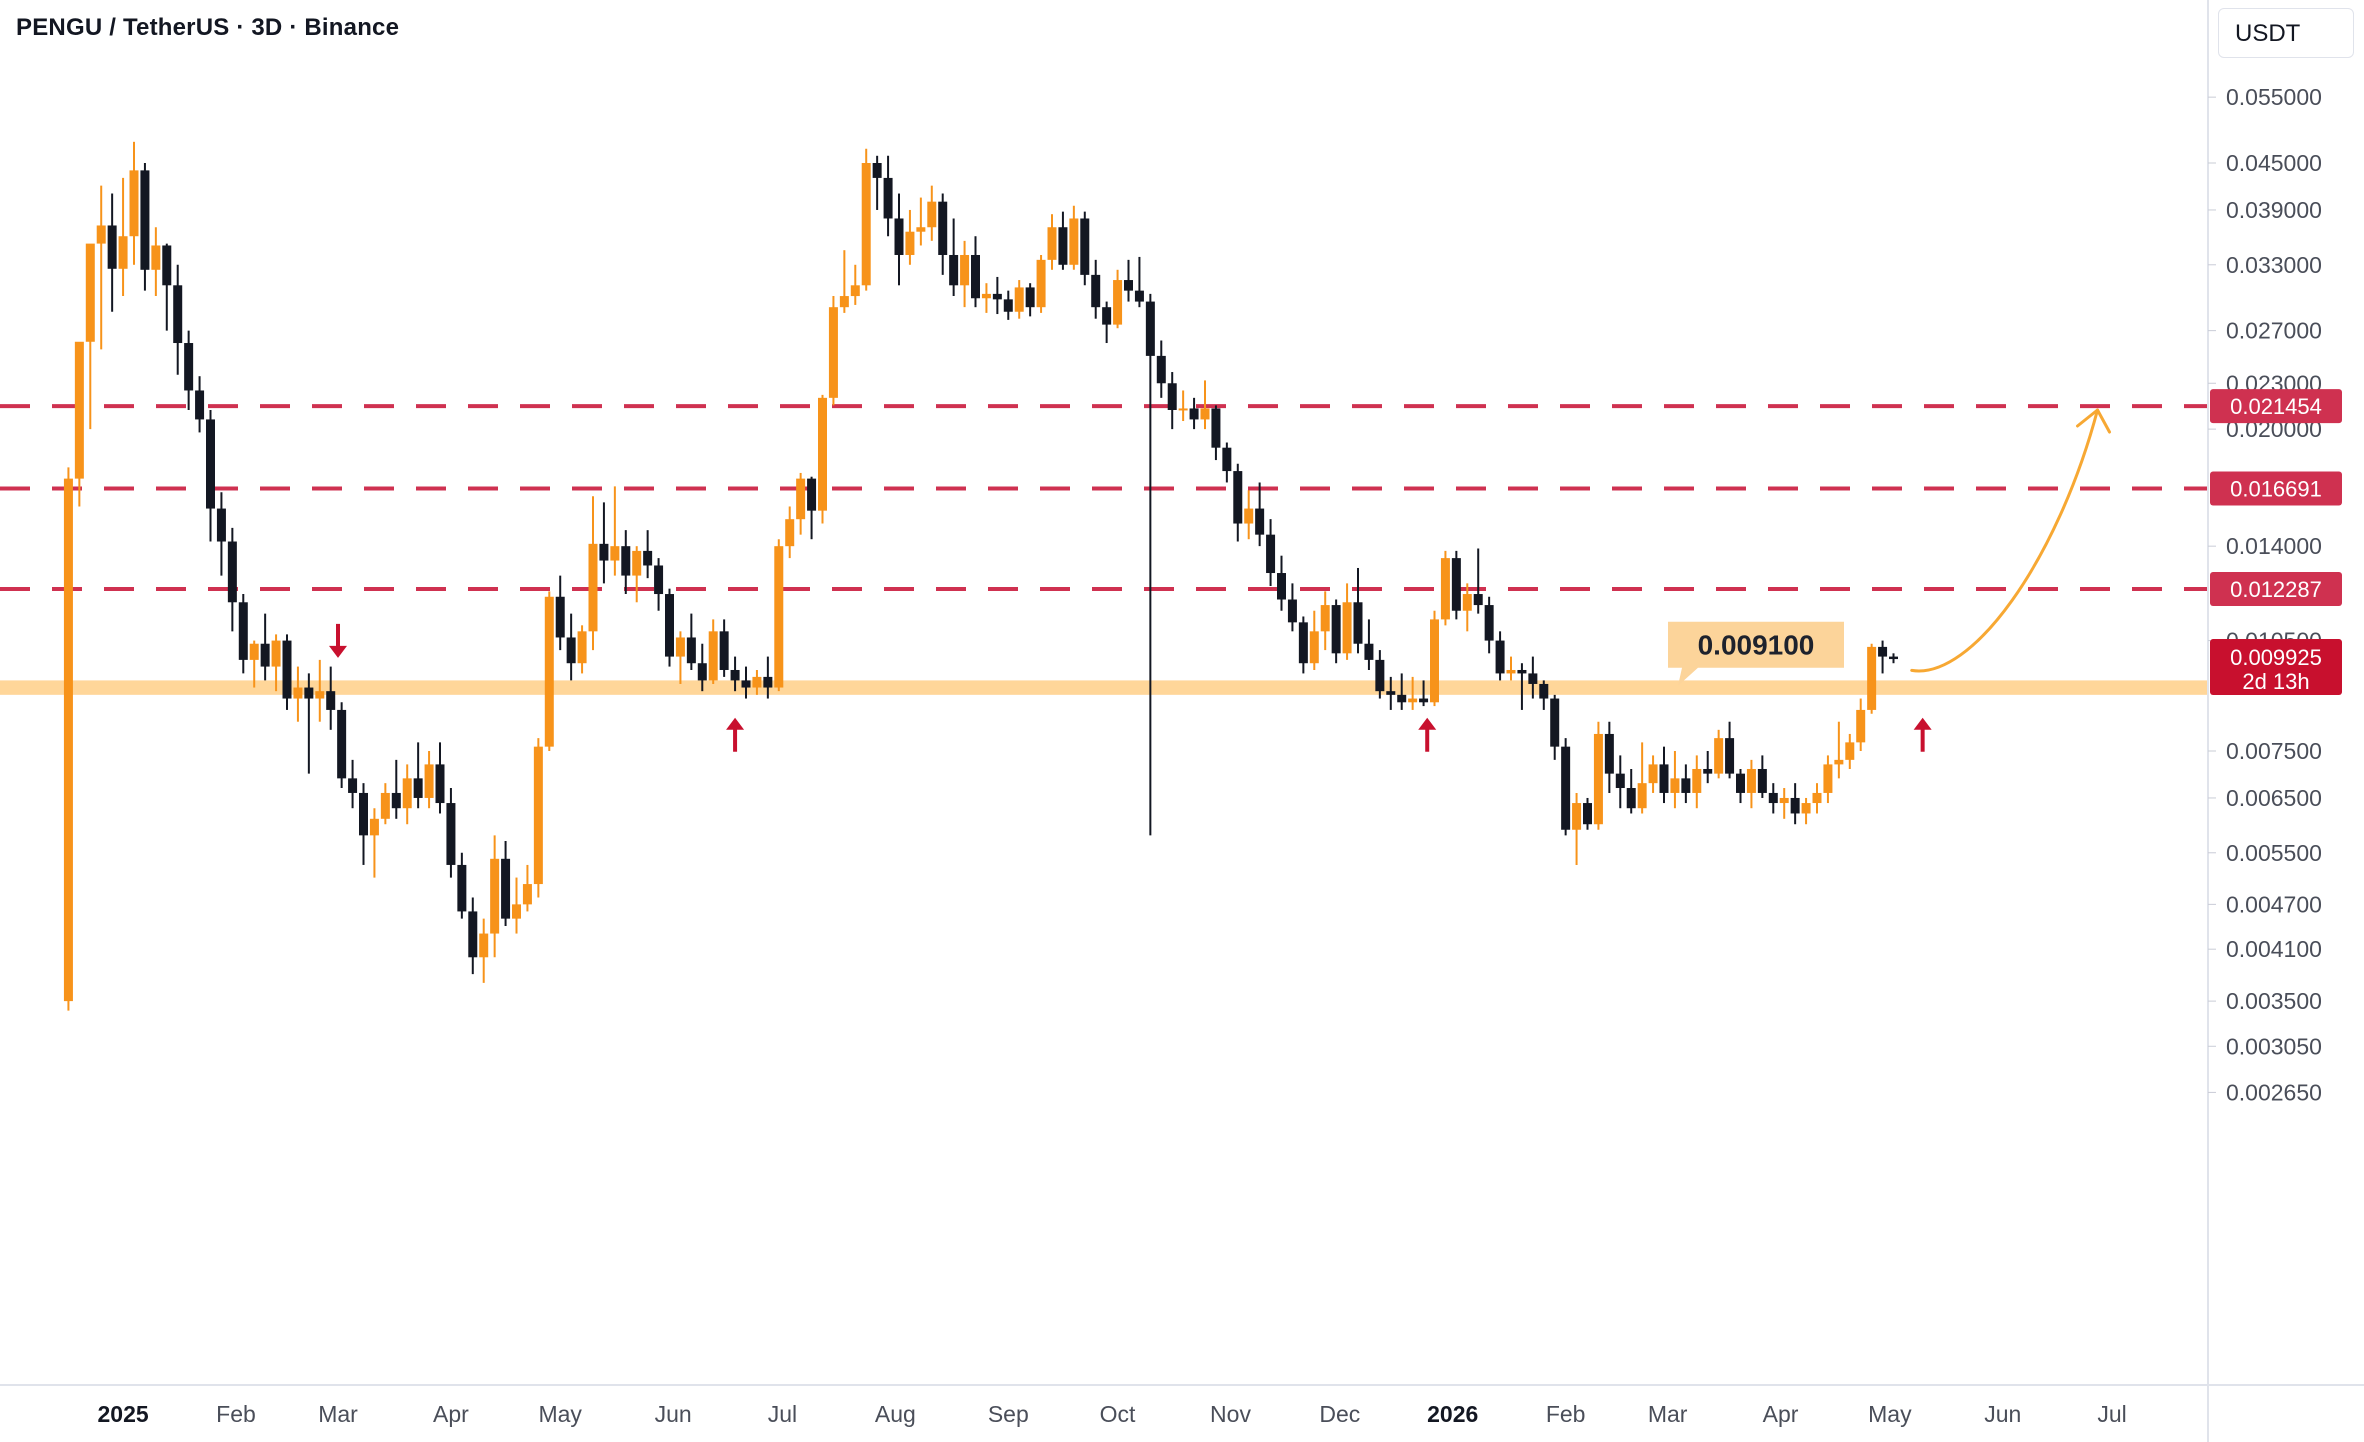 The width and height of the screenshot is (2364, 1442). I want to click on price-callout: 0.009100, so click(1756, 653).